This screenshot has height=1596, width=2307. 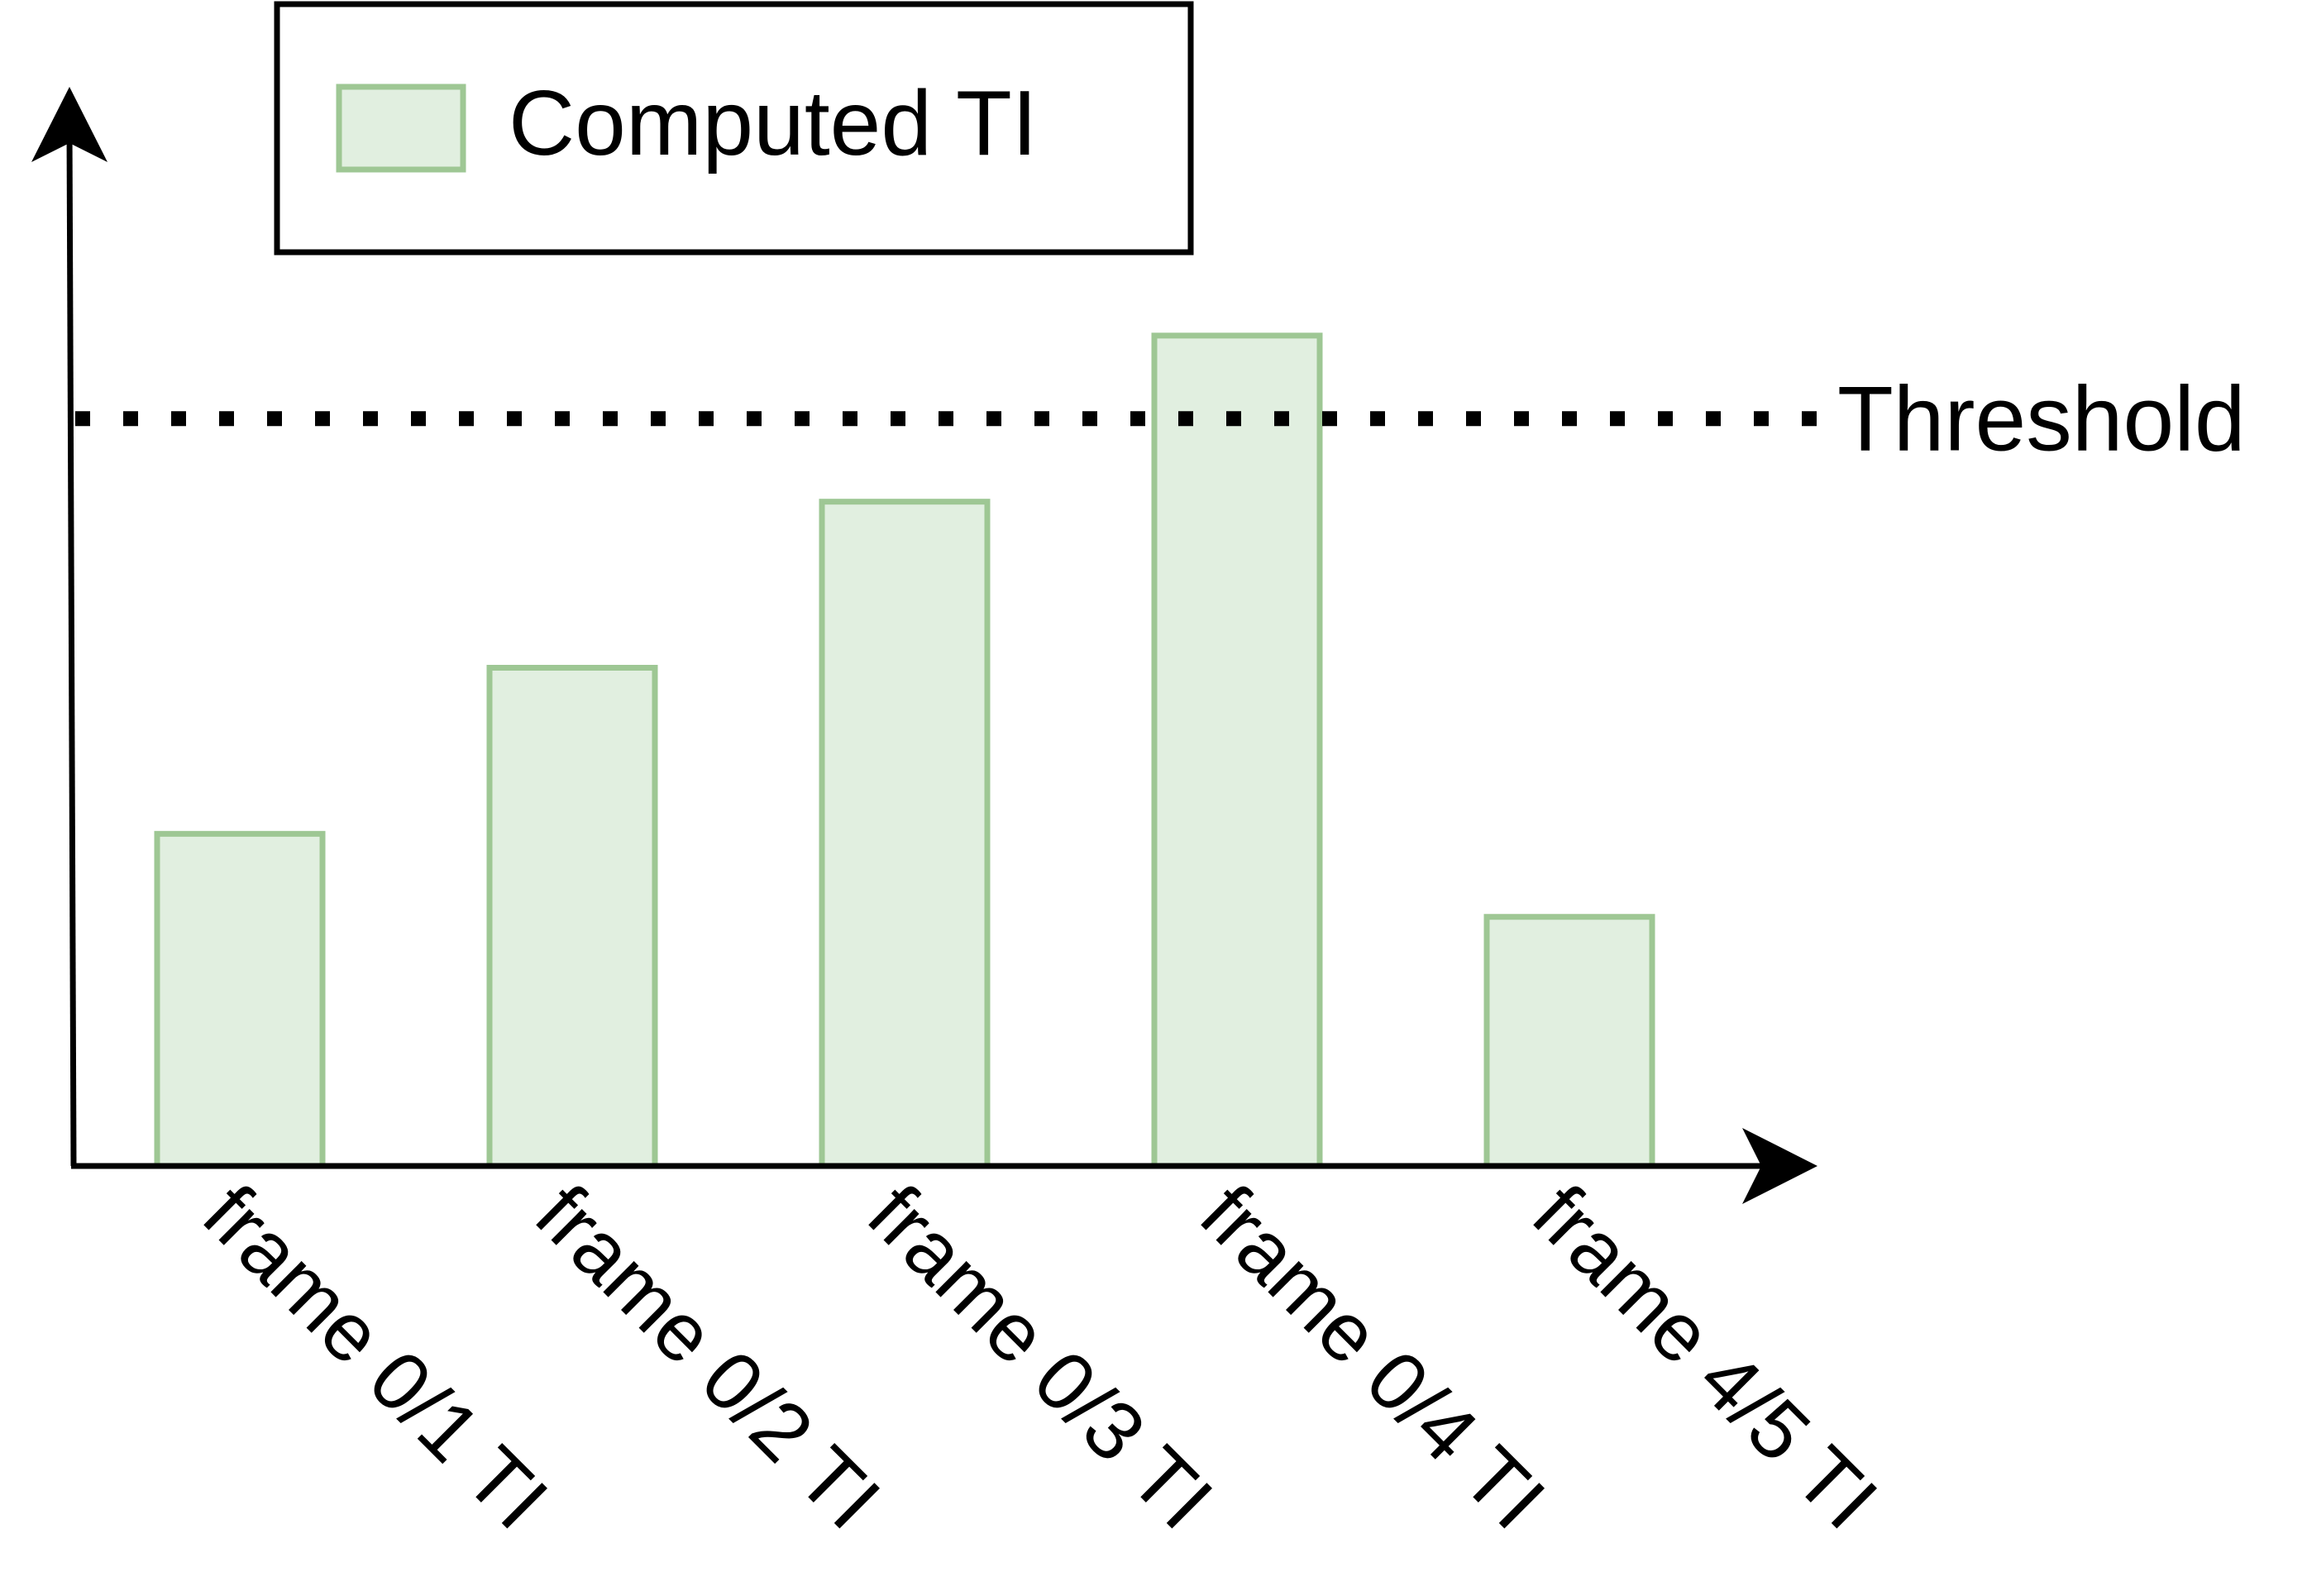 I want to click on legend: Computed TI, so click(x=734, y=128).